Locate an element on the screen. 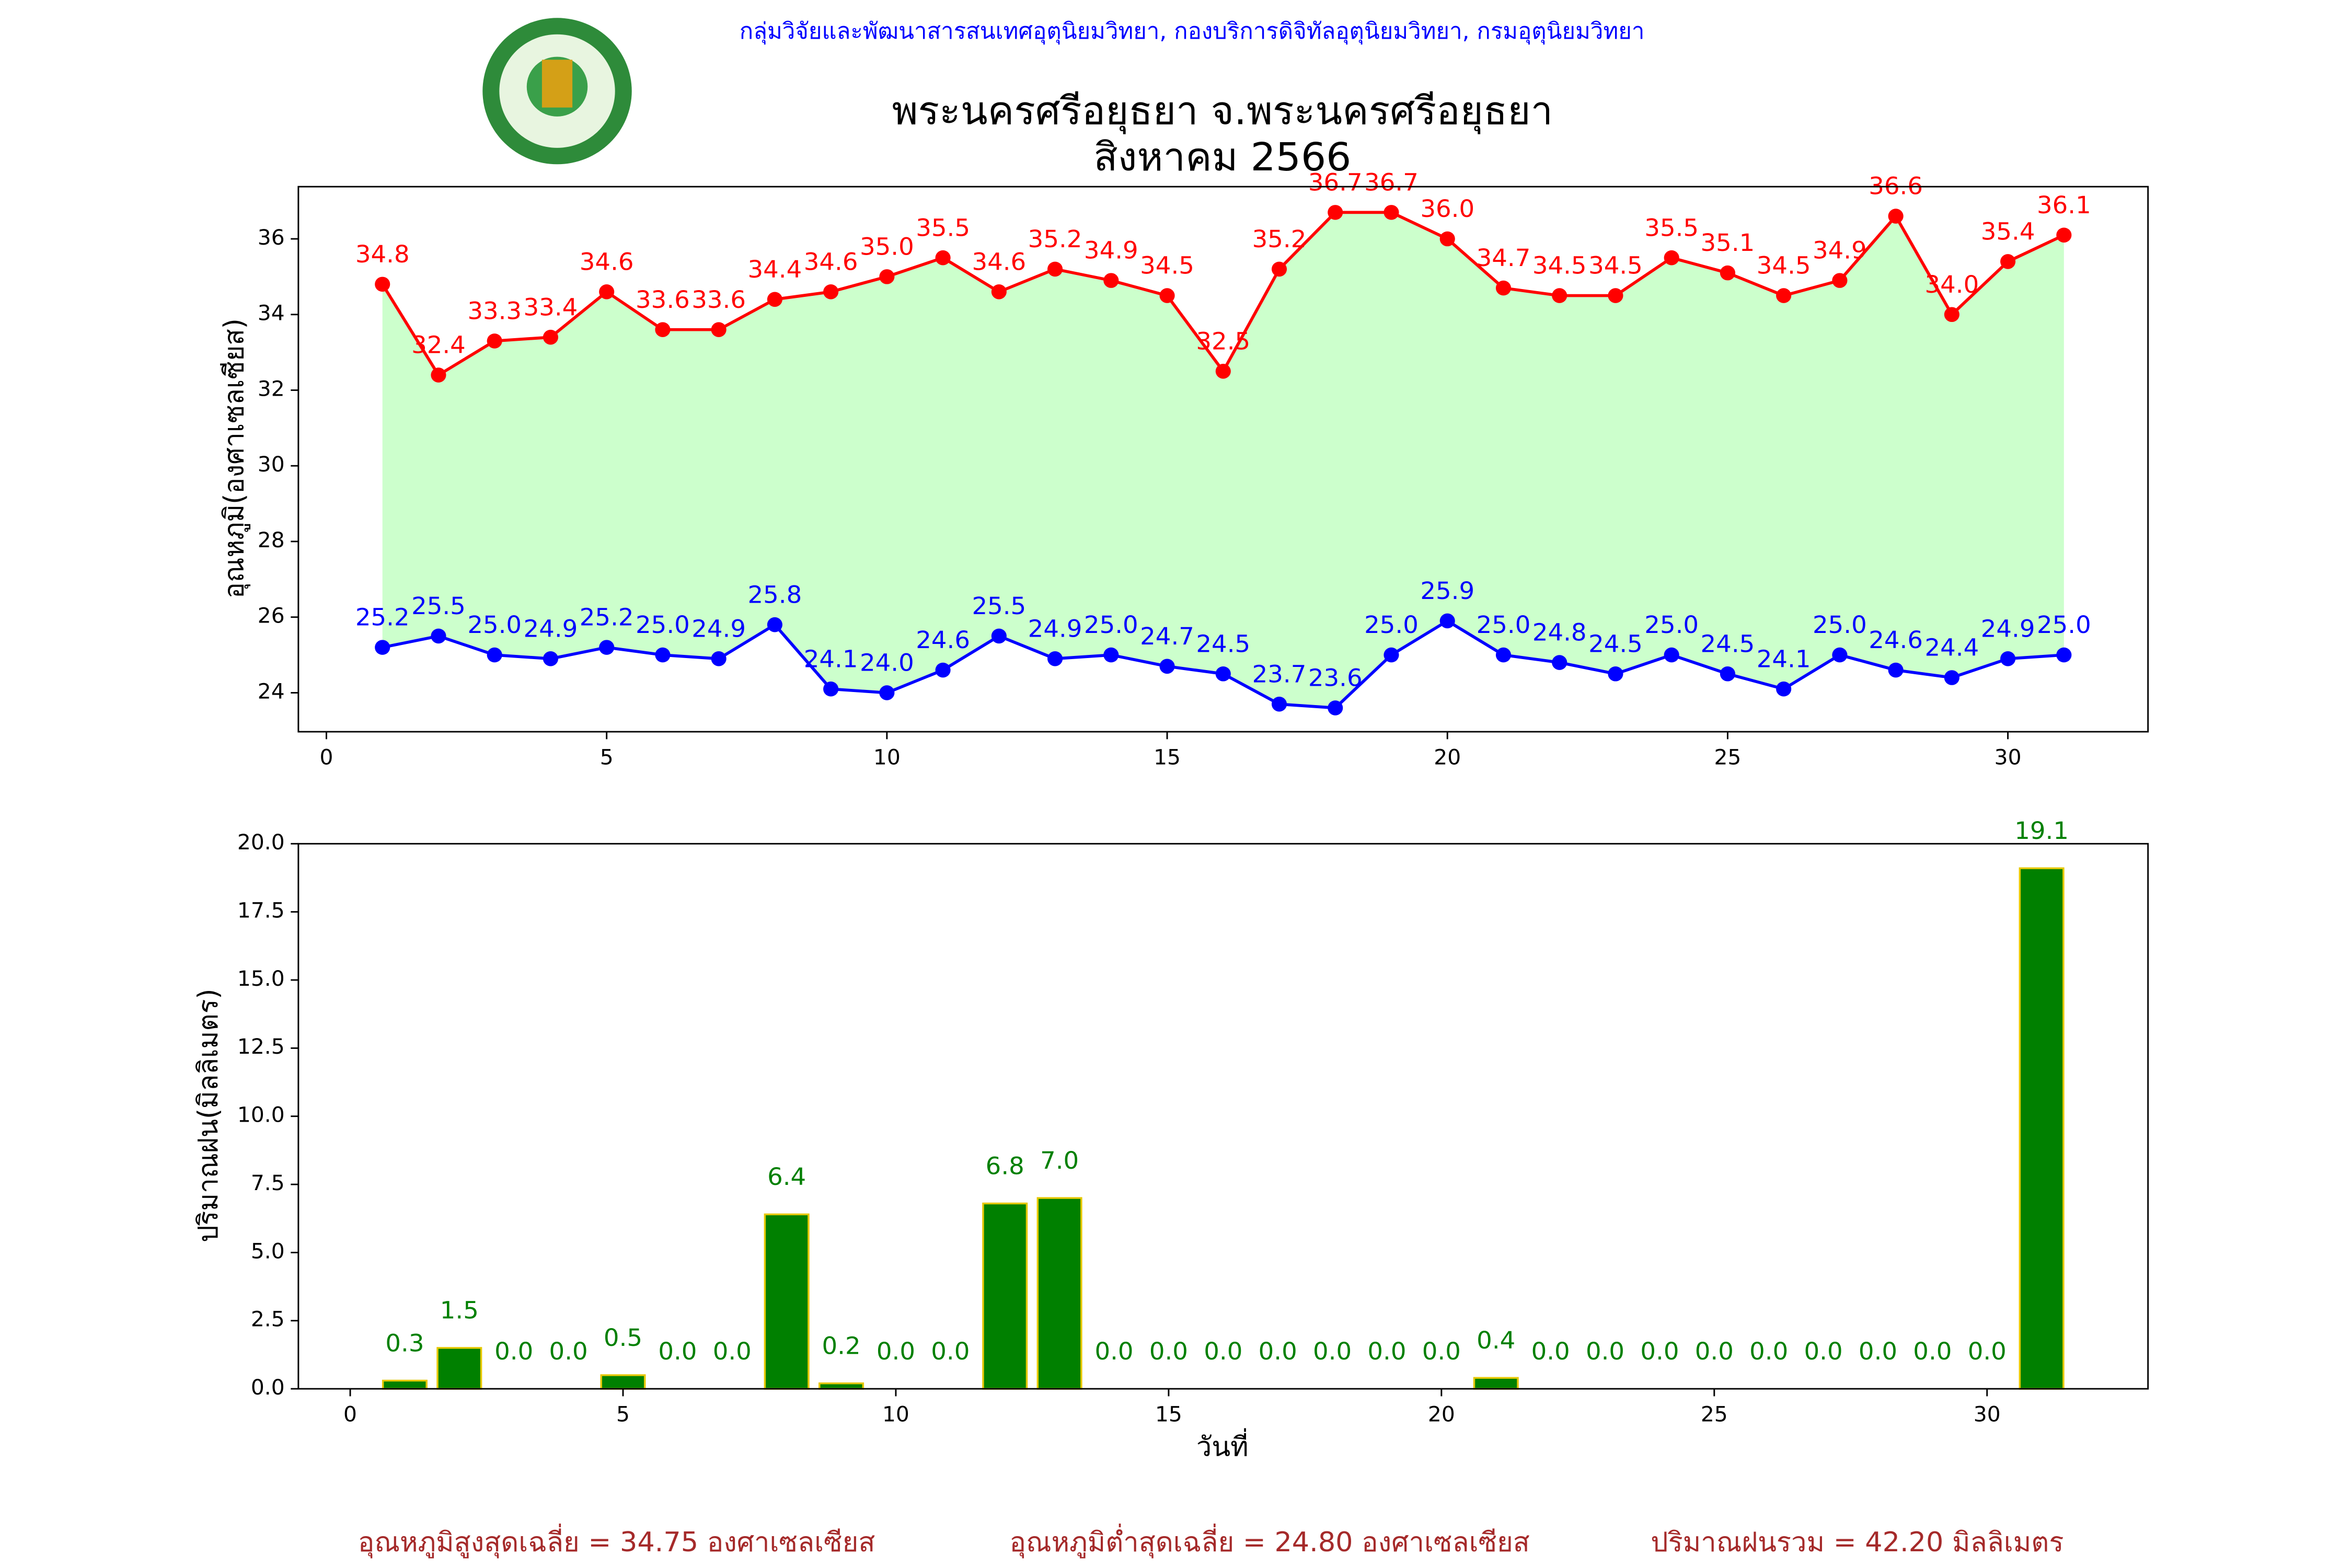  data-label: 0.3 is located at coordinates (404, 1343).